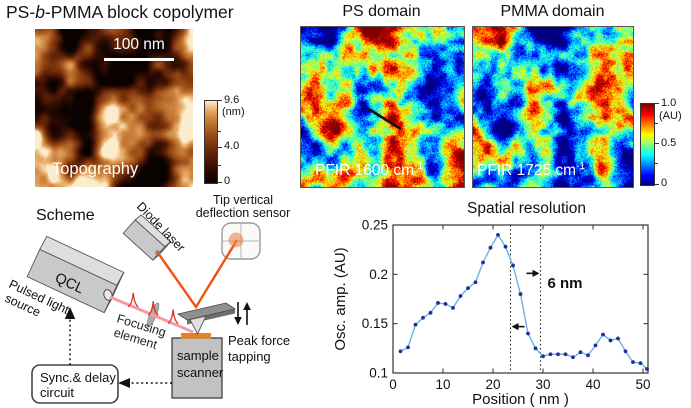  What do you see at coordinates (227, 181) in the screenshot?
I see `colorbar-min-label: 0` at bounding box center [227, 181].